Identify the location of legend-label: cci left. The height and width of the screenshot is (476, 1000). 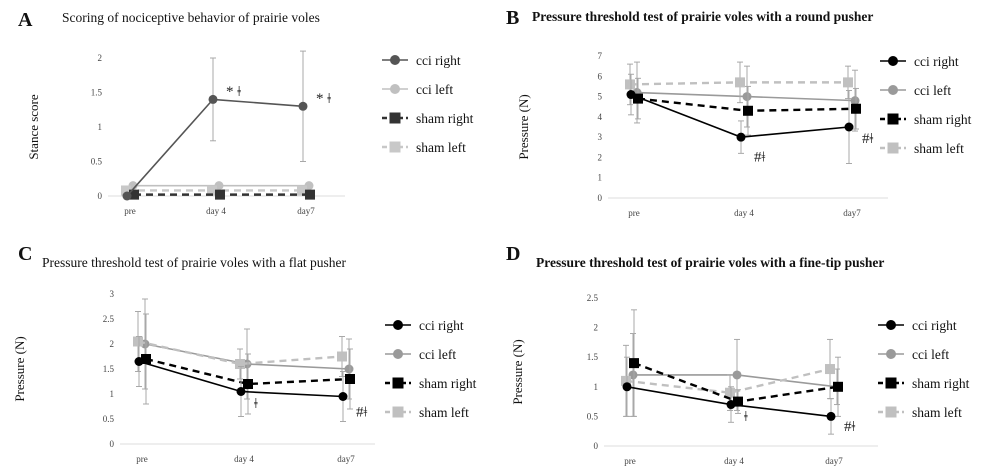
(932, 90).